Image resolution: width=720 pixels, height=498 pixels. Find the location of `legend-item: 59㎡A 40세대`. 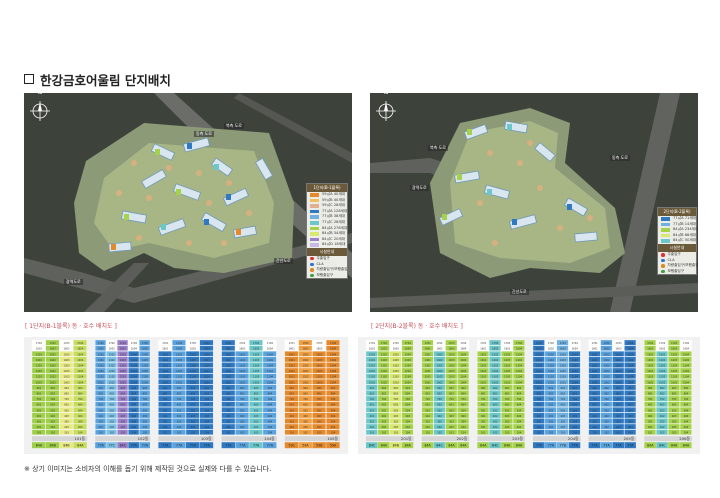

legend-item: 59㎡A 40세대 is located at coordinates (327, 195).